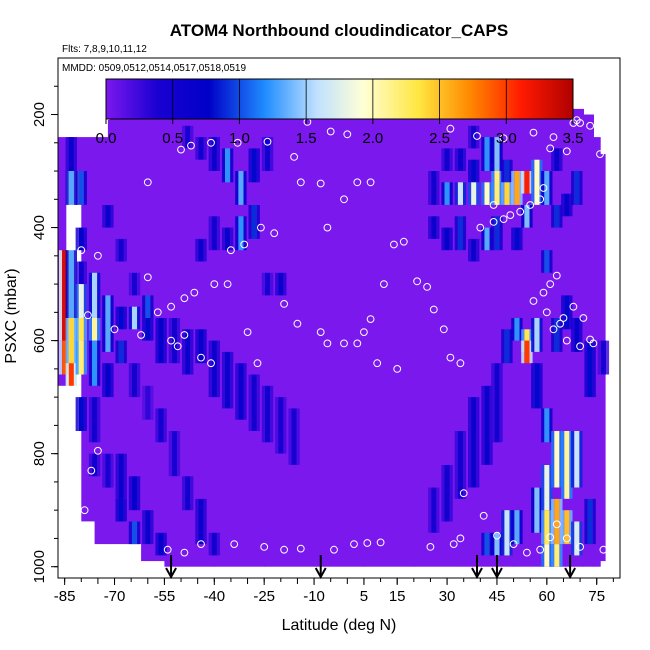 The width and height of the screenshot is (650, 650). I want to click on x-tick-label: 5, so click(364, 596).